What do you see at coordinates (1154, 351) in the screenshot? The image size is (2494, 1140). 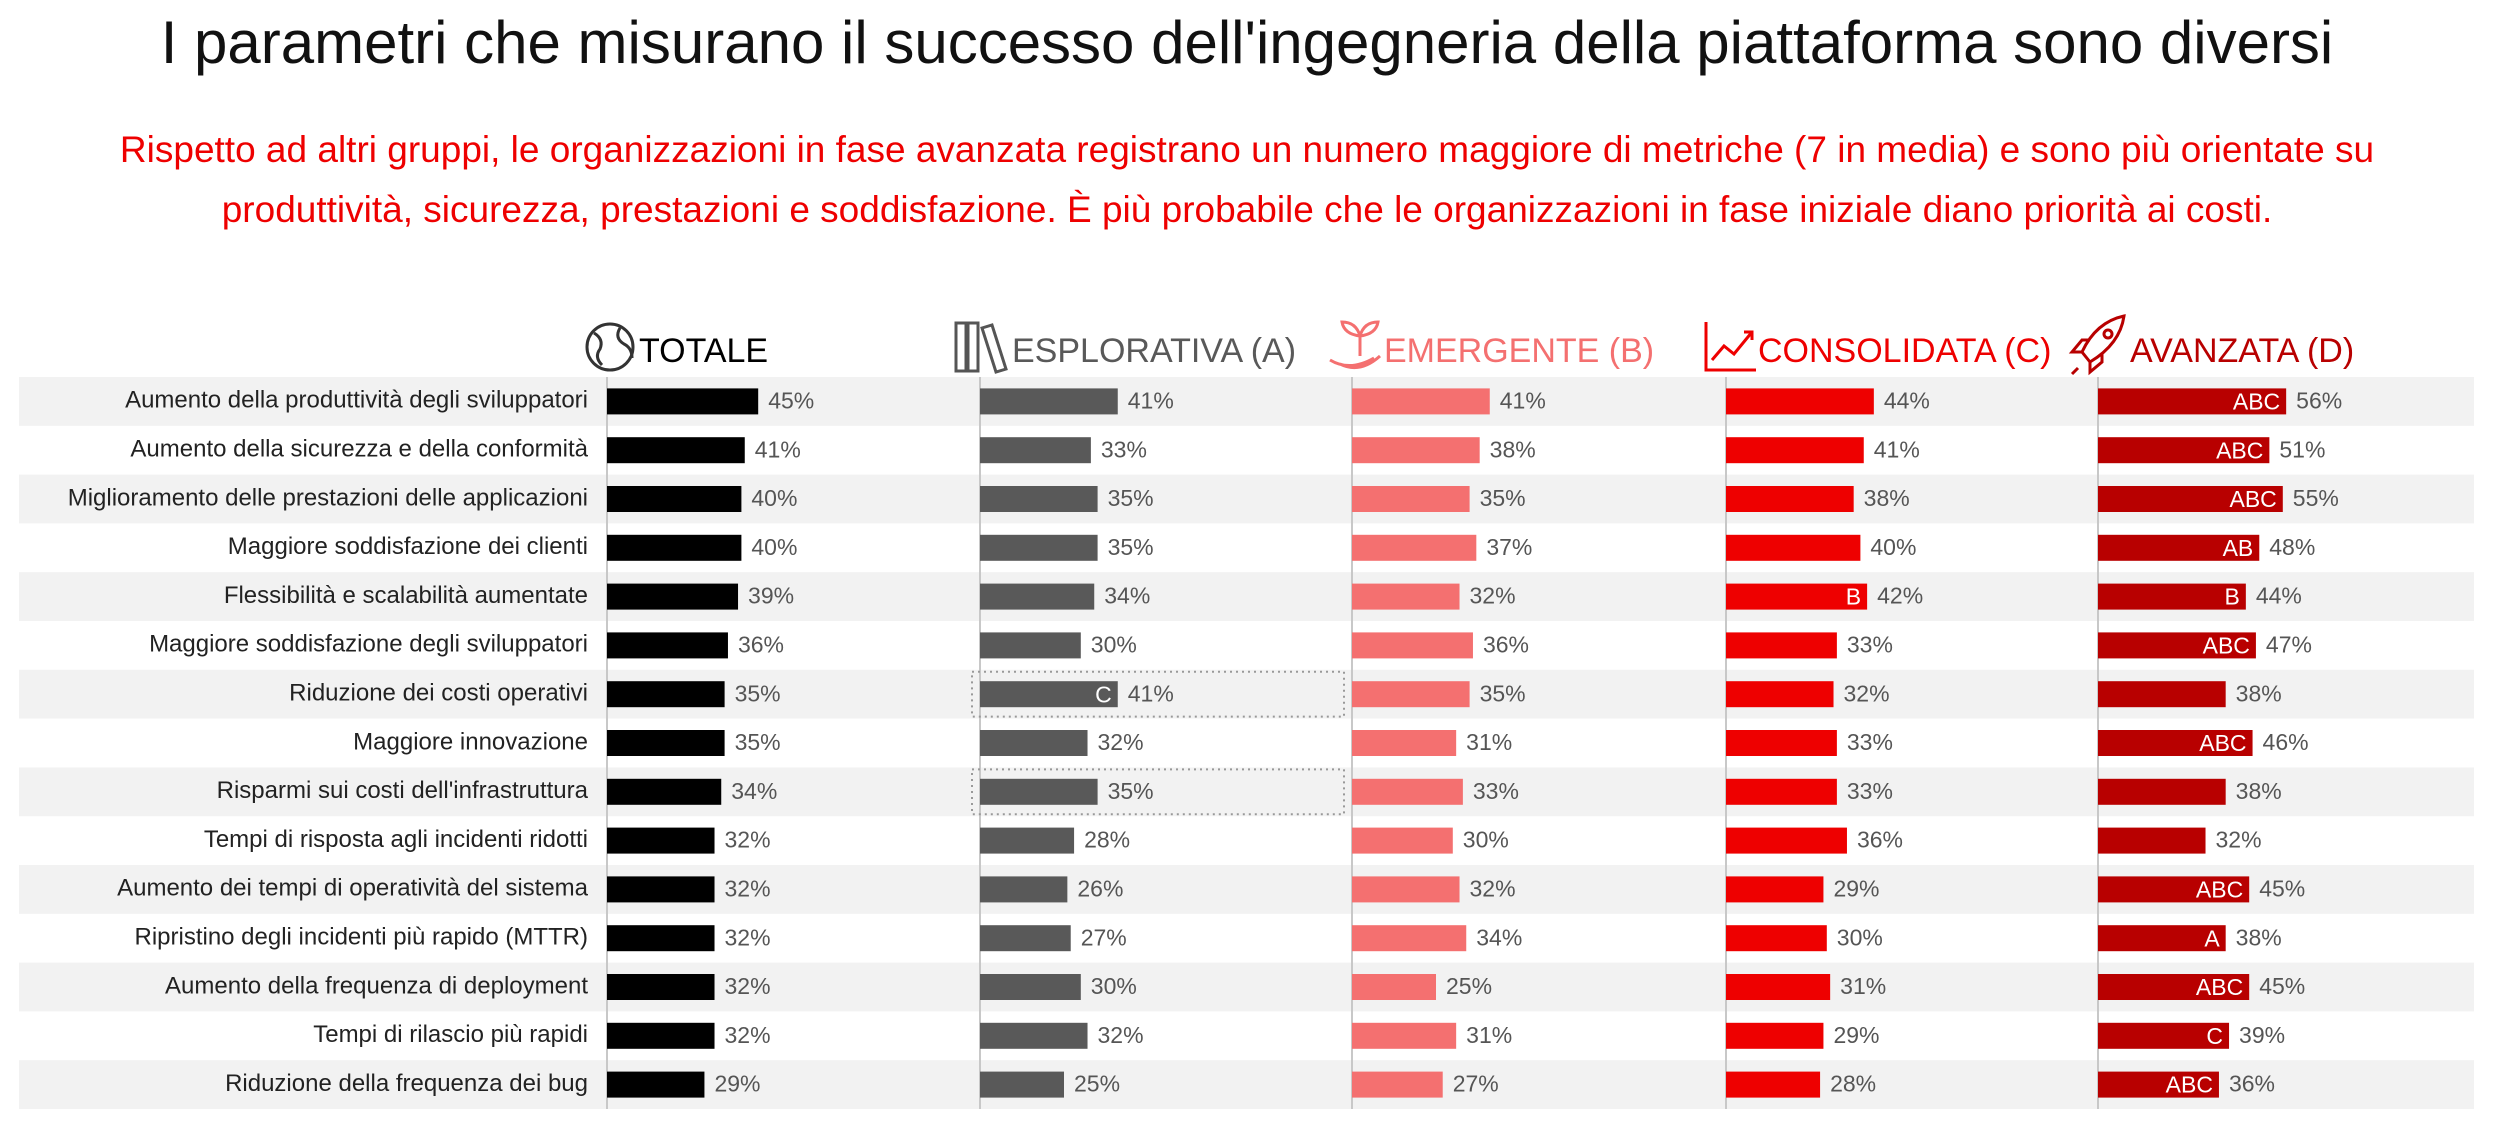 I see `series-header: ESPLORATIVA (A)` at bounding box center [1154, 351].